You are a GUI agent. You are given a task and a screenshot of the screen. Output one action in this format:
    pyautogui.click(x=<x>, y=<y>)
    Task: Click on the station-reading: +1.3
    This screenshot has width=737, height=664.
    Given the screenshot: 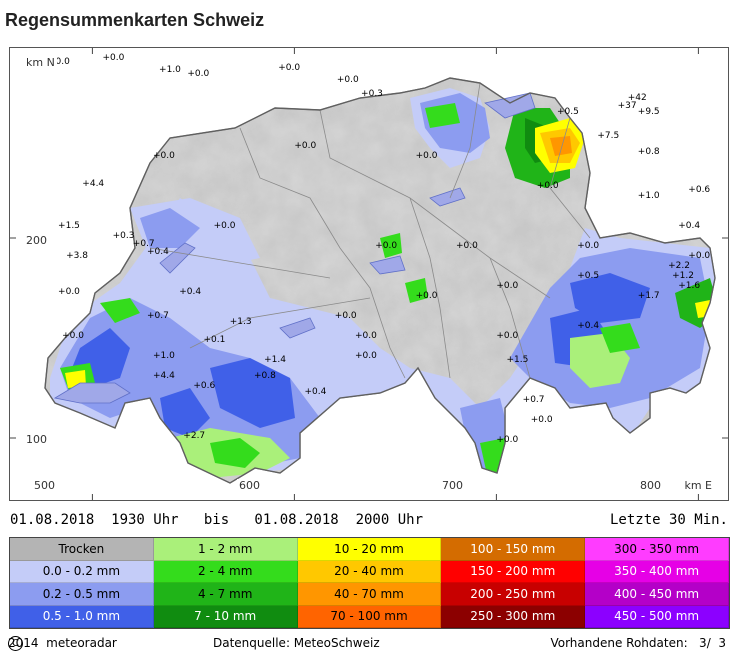 What is the action you would take?
    pyautogui.click(x=241, y=322)
    